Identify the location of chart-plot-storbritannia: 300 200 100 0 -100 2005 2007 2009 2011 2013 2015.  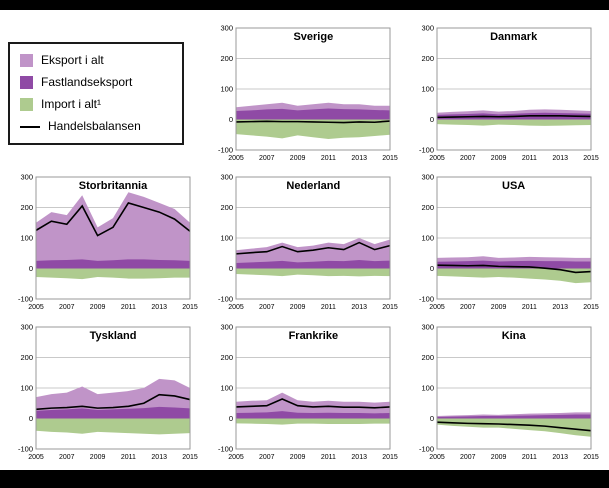
(104, 244).